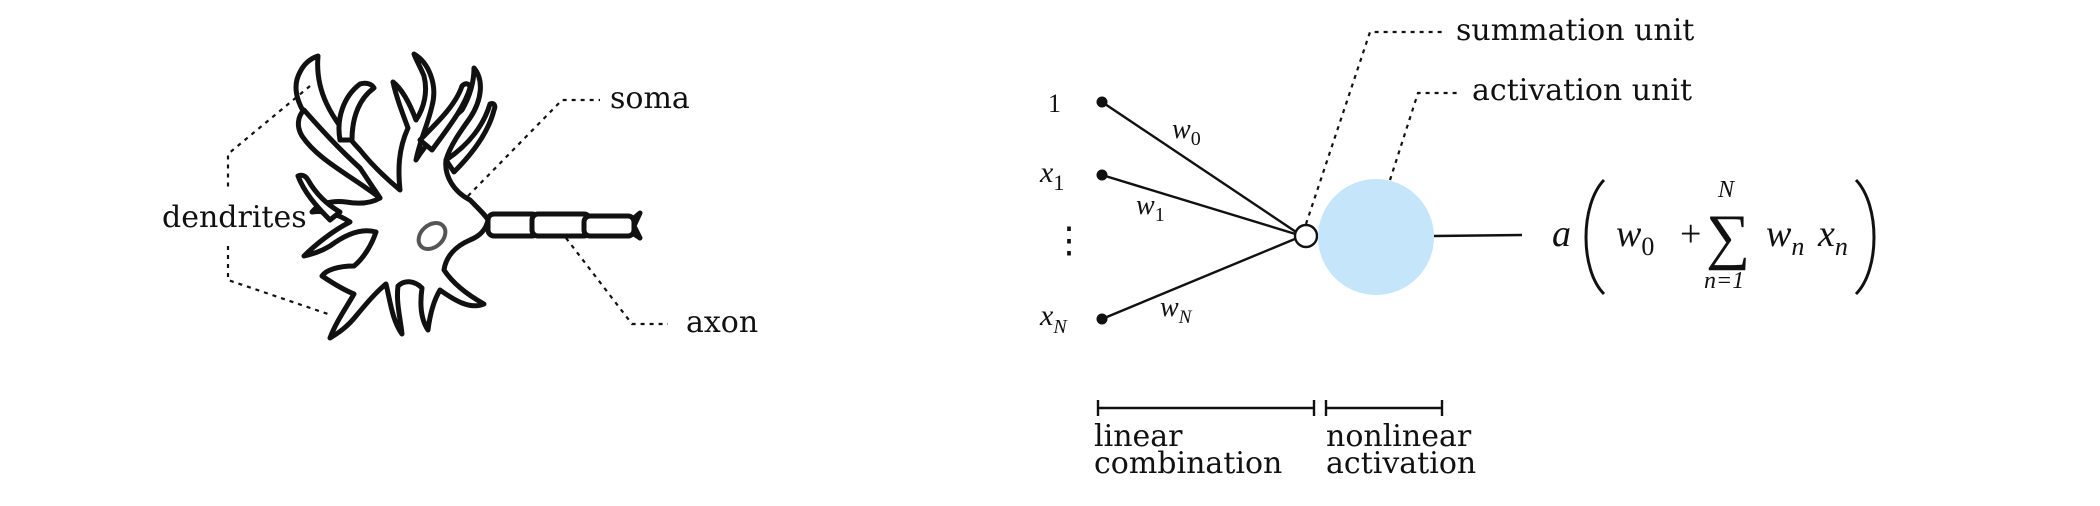 The height and width of the screenshot is (506, 2100). I want to click on dendrite-top, so click(356, 111).